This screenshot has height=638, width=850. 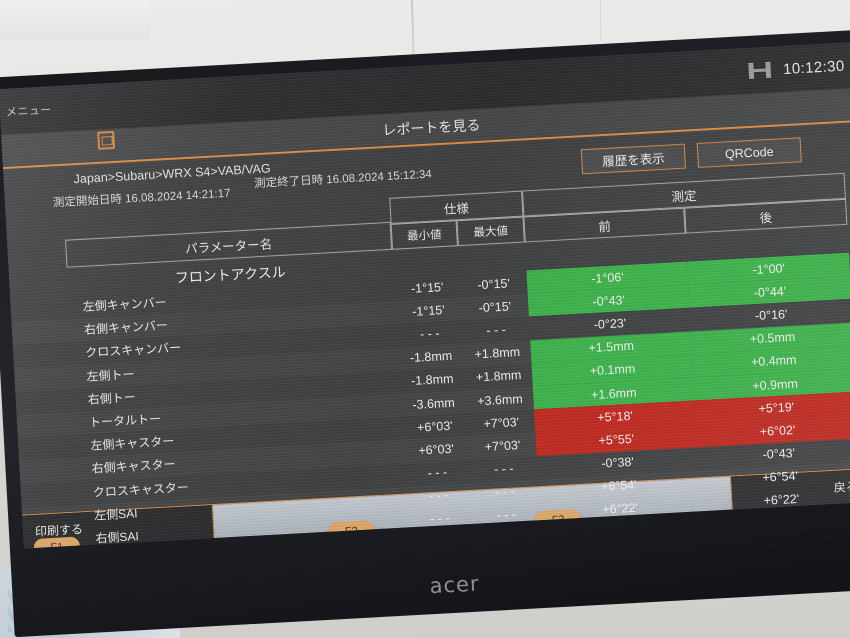 What do you see at coordinates (454, 585) in the screenshot?
I see `monitor-brand-logo: acer` at bounding box center [454, 585].